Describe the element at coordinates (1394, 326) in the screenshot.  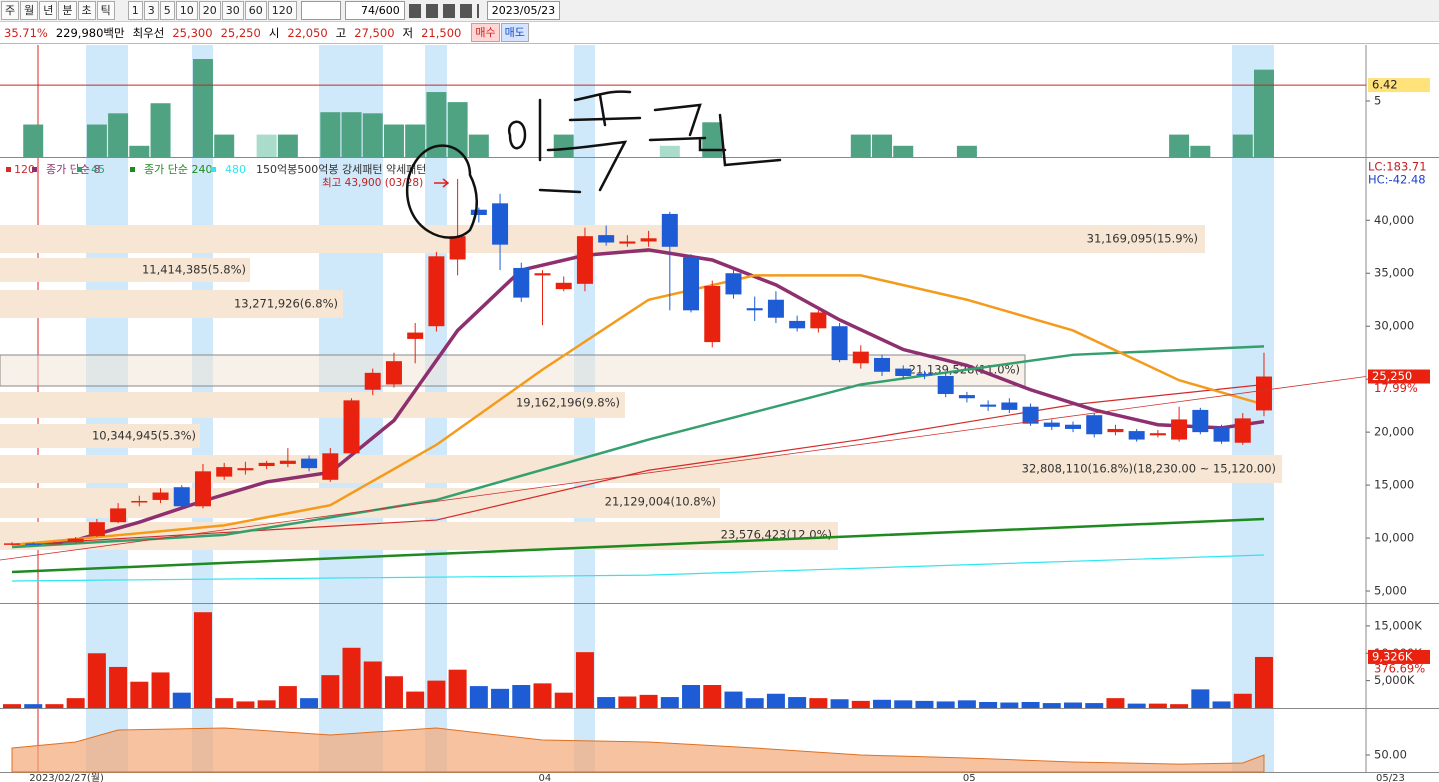
I see `y-tick-label: 30,000` at that location.